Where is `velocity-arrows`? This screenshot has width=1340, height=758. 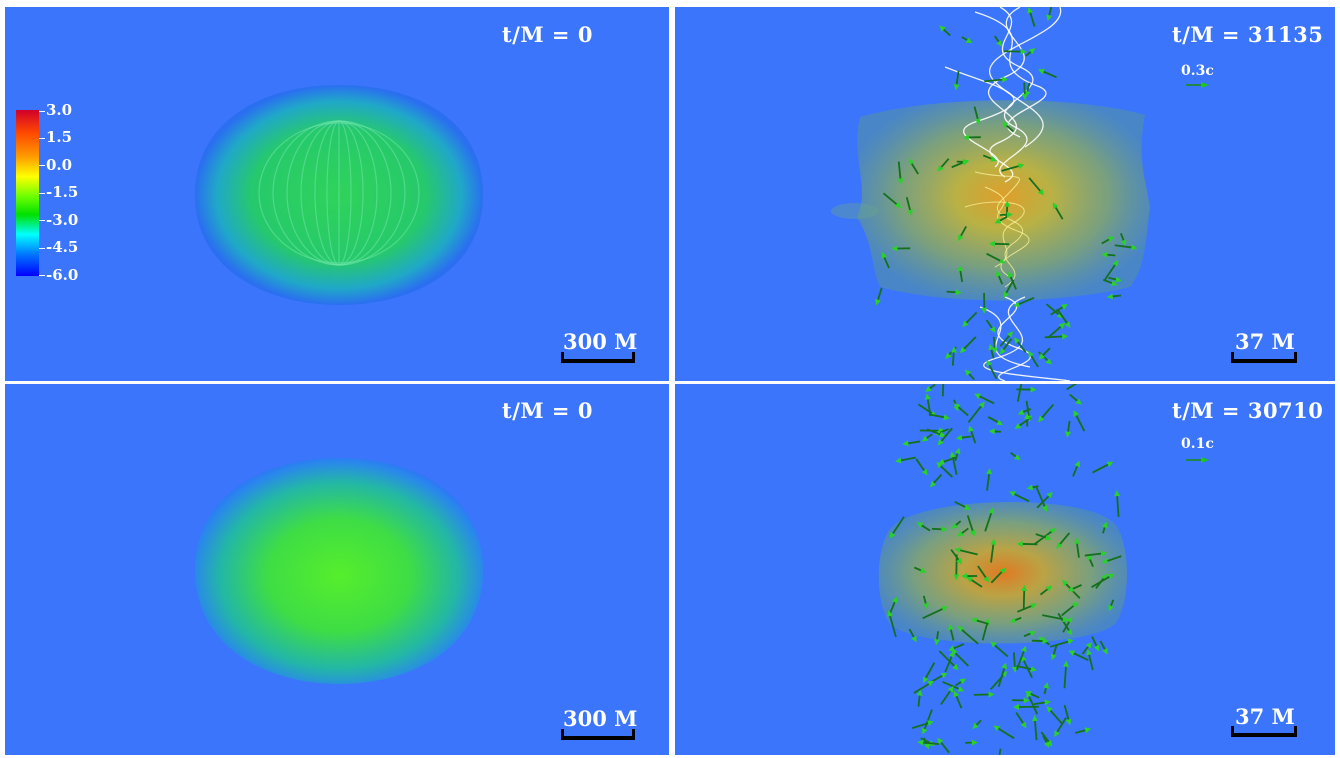
velocity-arrows is located at coordinates (1006, 194).